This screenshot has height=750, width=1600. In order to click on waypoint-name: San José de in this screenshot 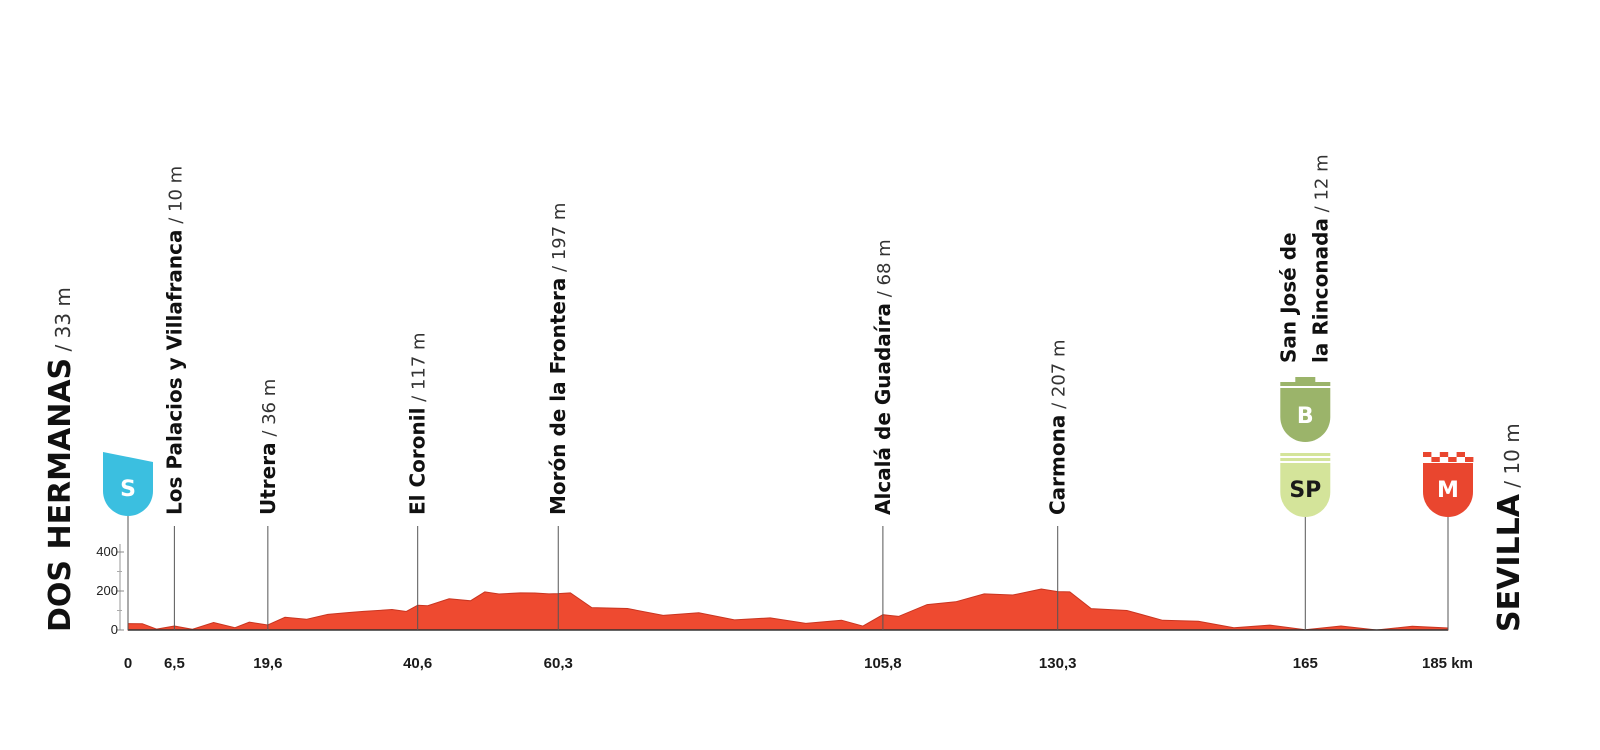, I will do `click(1288, 297)`.